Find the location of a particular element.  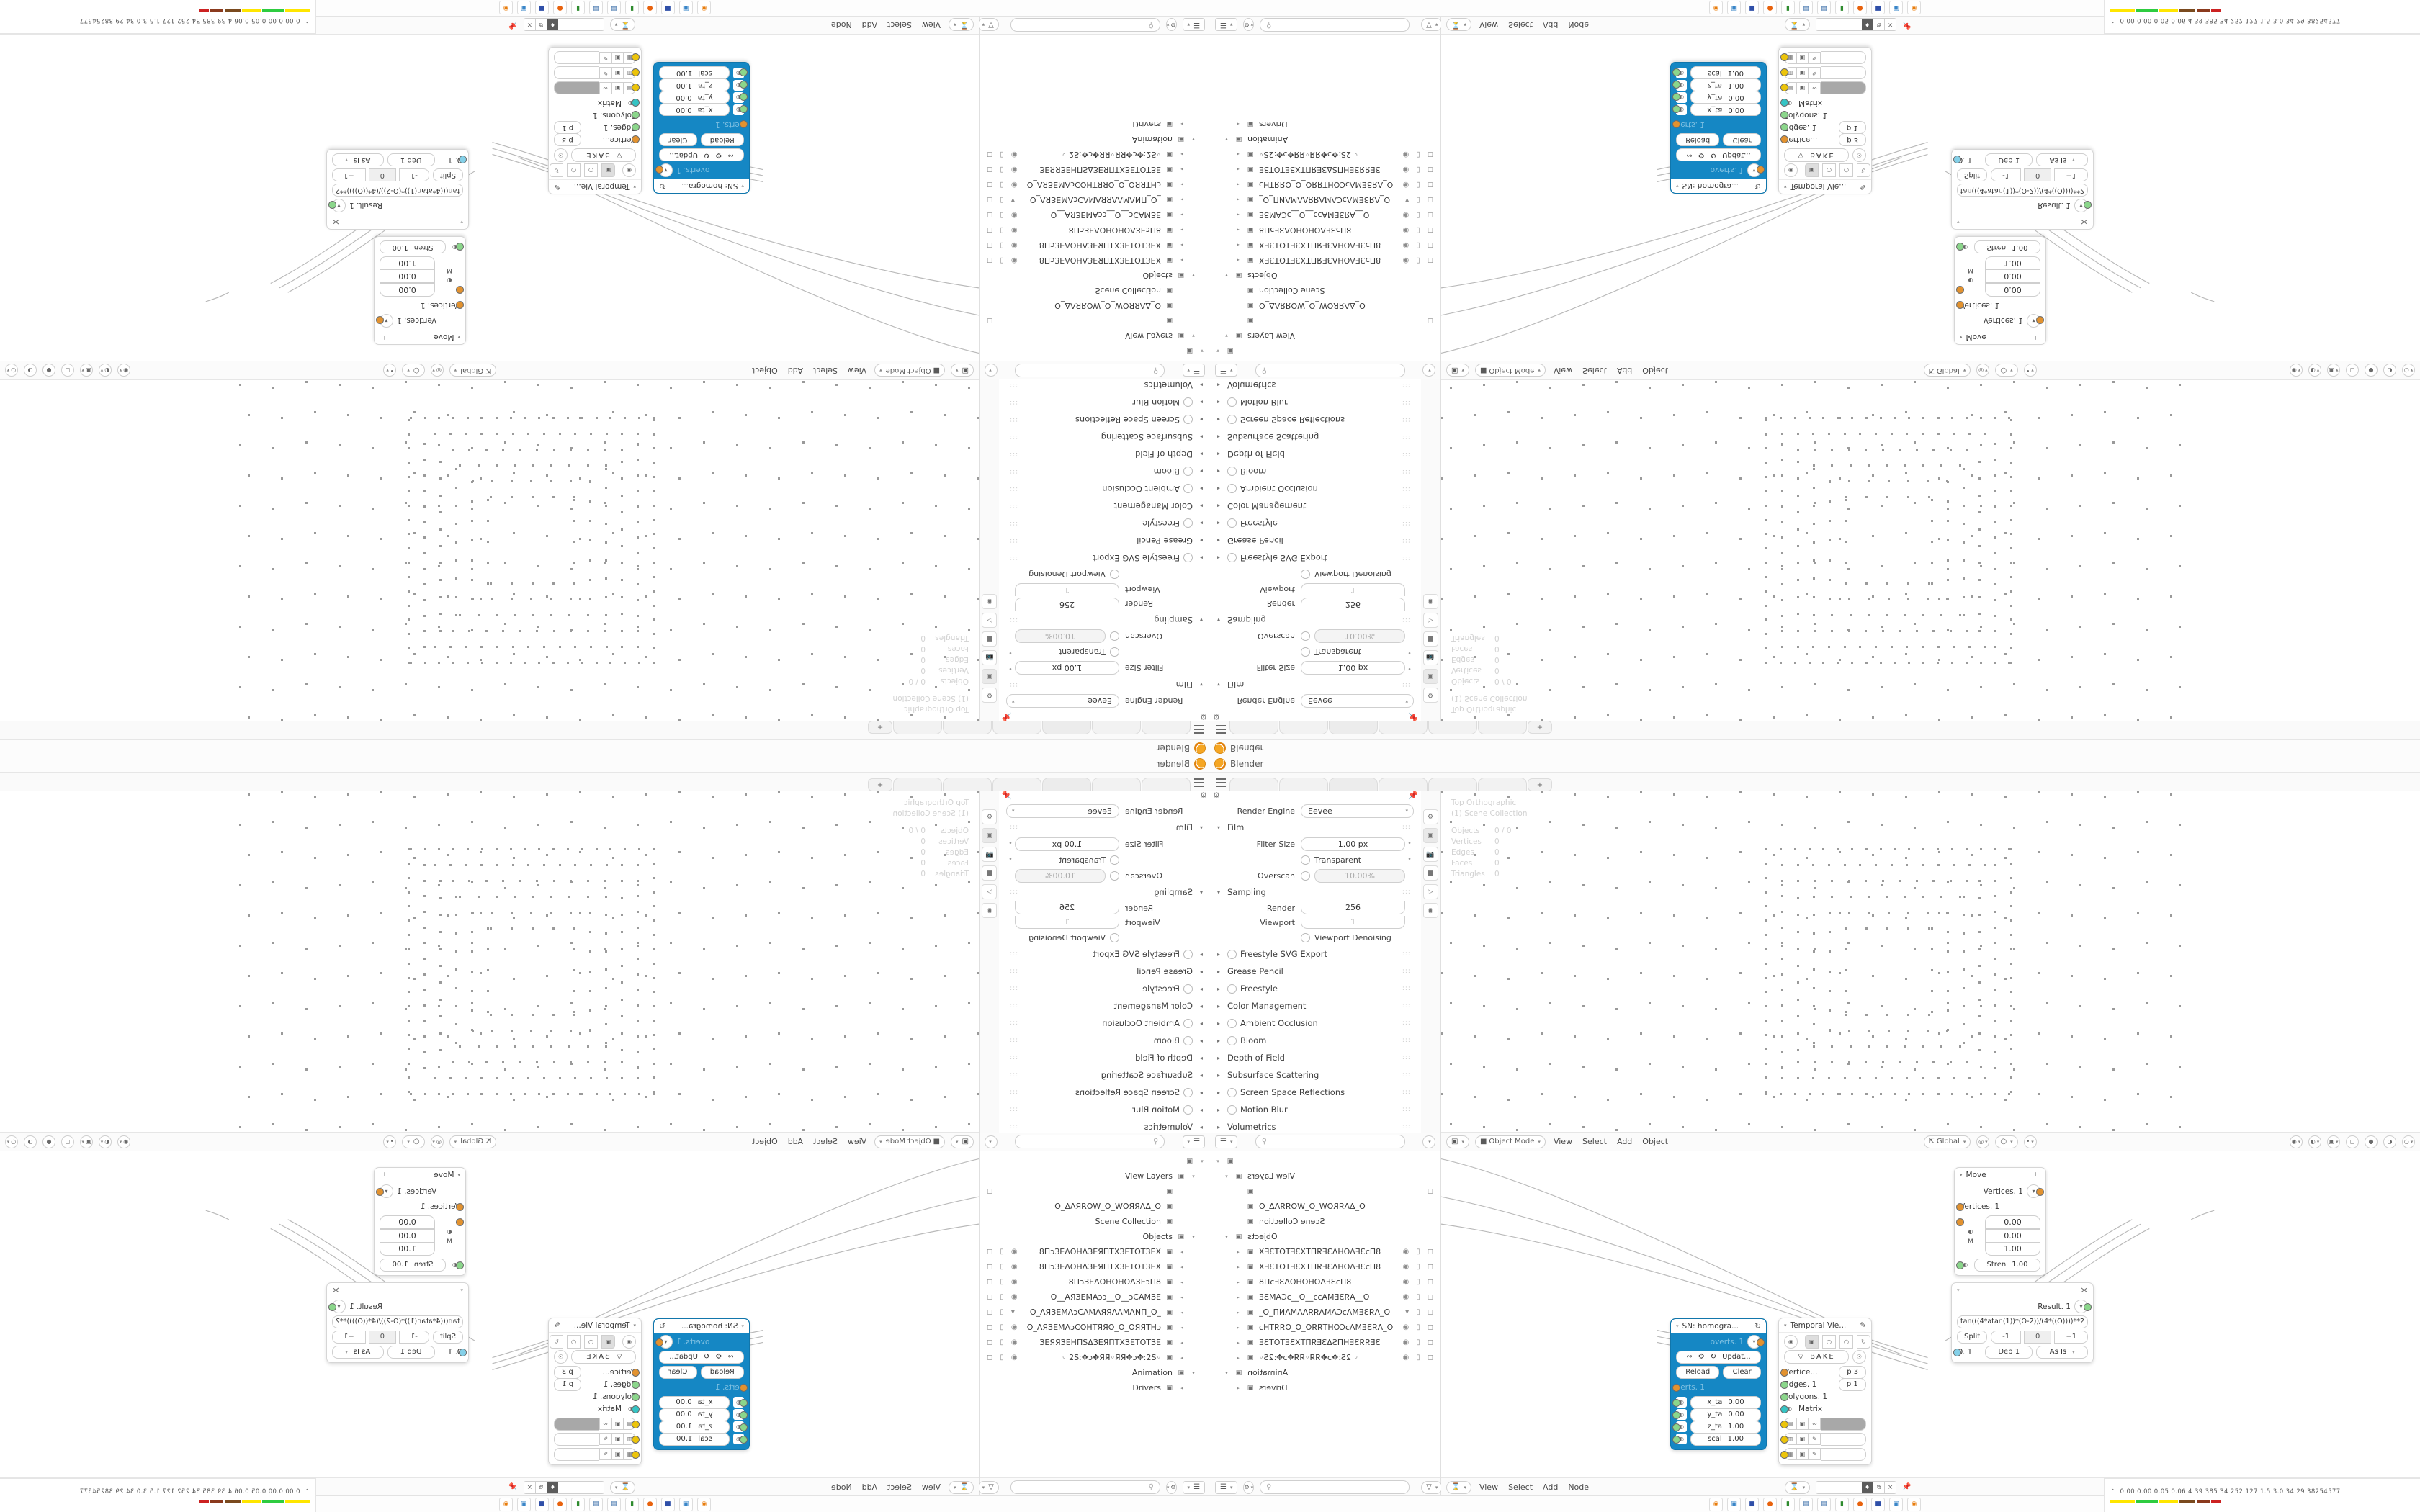

refresh-icon: ↻ is located at coordinates (1757, 1326).